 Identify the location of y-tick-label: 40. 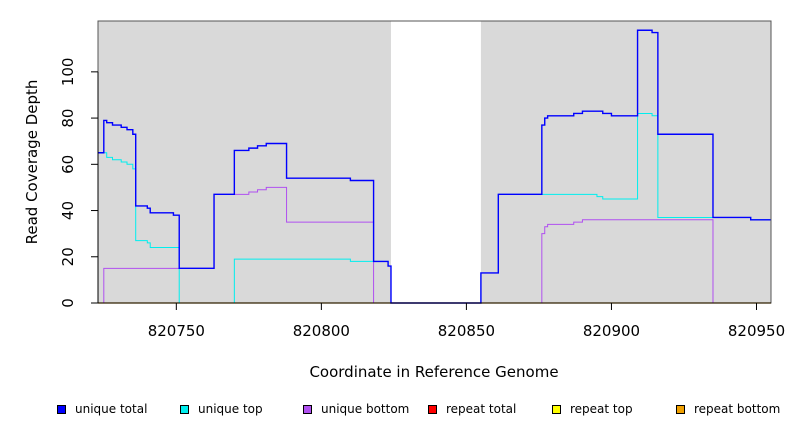
(68, 210).